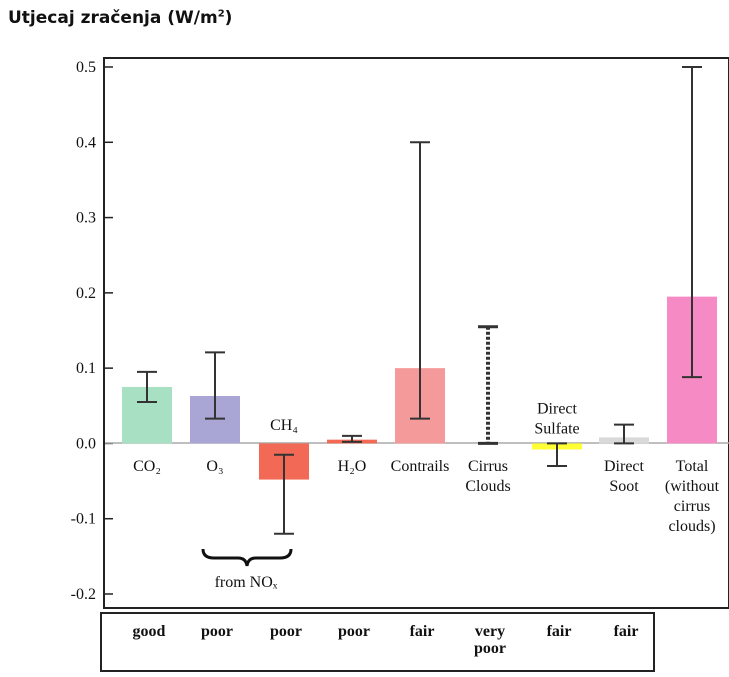 Image resolution: width=729 pixels, height=677 pixels. Describe the element at coordinates (624, 486) in the screenshot. I see `category-label: Soot` at that location.